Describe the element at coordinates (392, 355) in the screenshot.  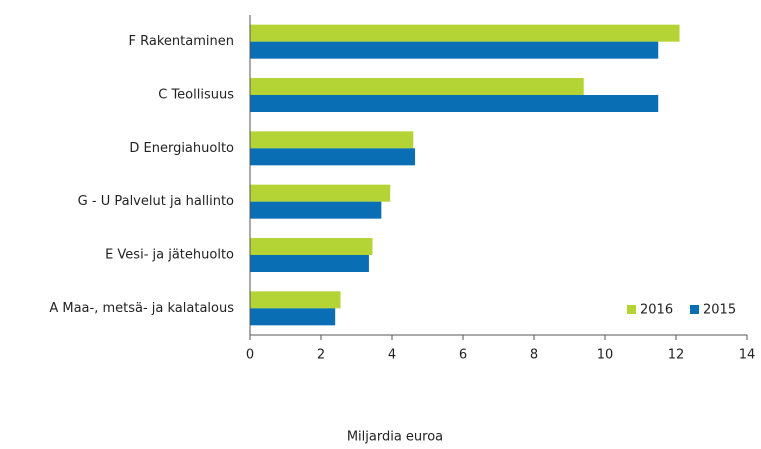
I see `x-tick-label: 4` at that location.